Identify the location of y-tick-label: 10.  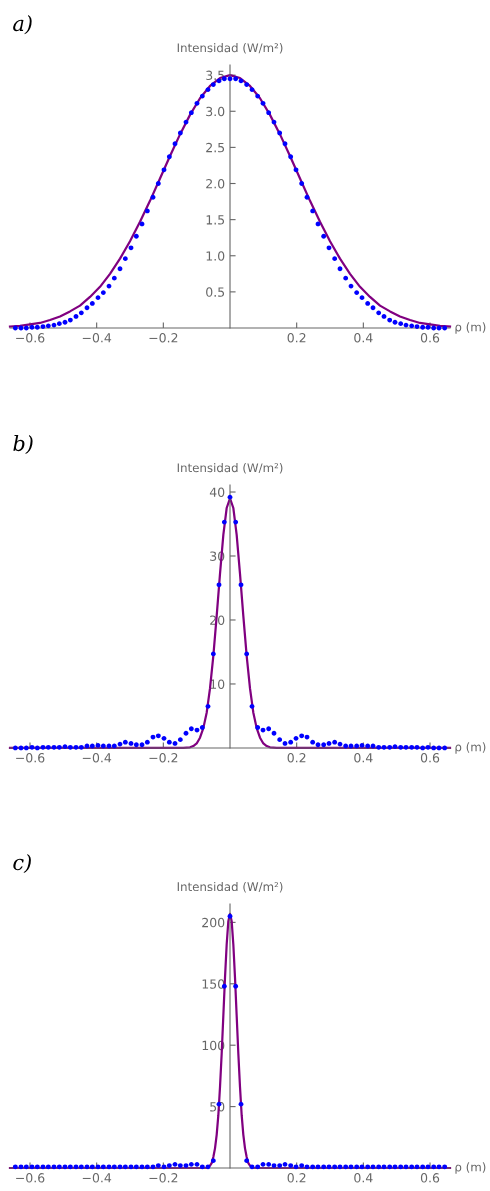
(217, 684).